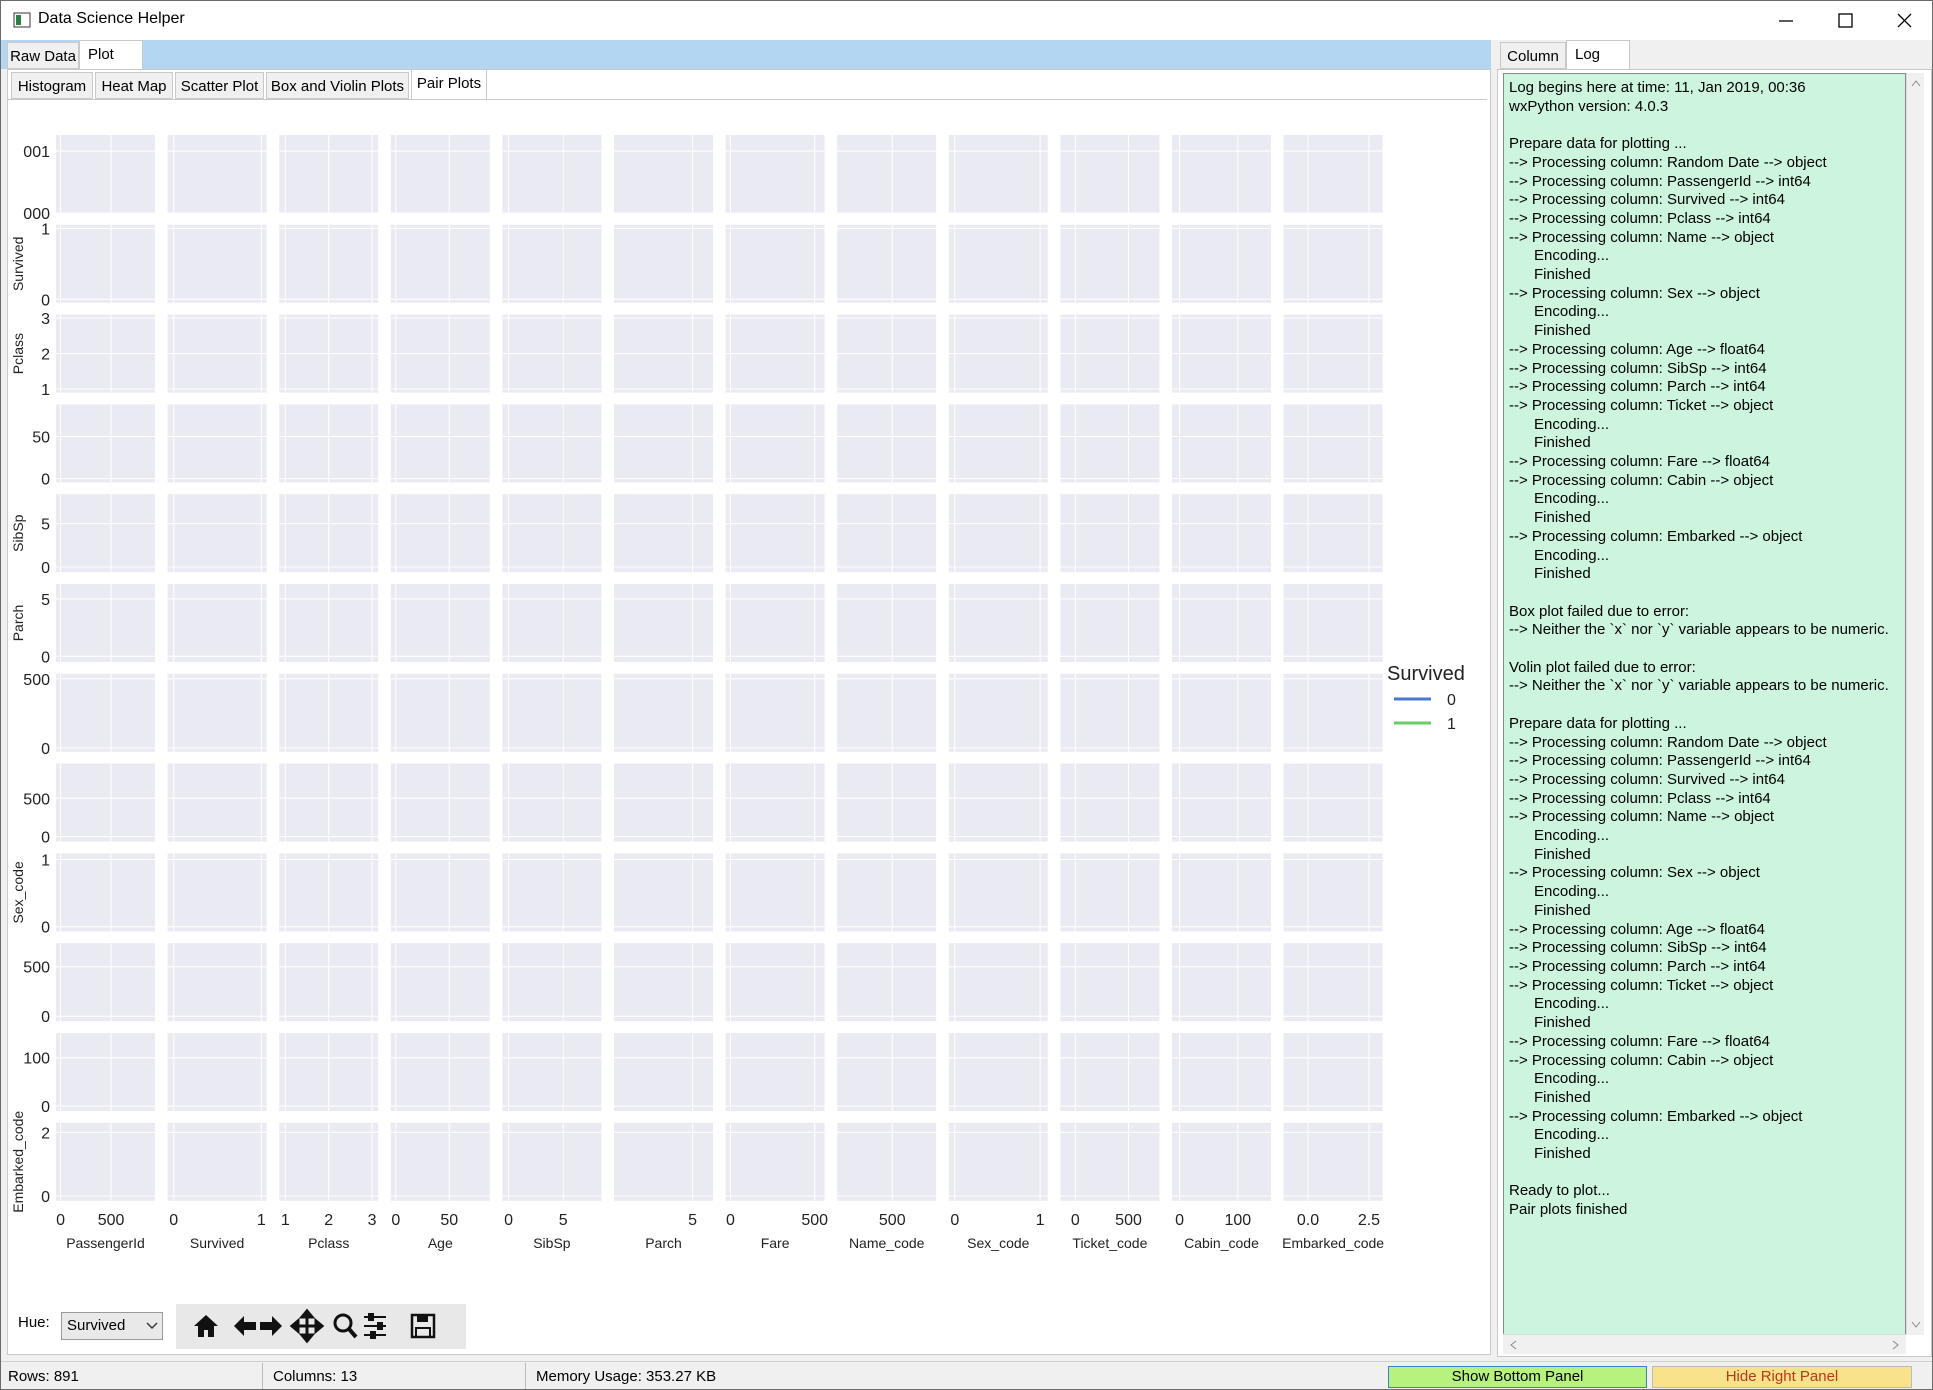 Image resolution: width=1933 pixels, height=1390 pixels. What do you see at coordinates (423, 1326) in the screenshot?
I see `save-button` at bounding box center [423, 1326].